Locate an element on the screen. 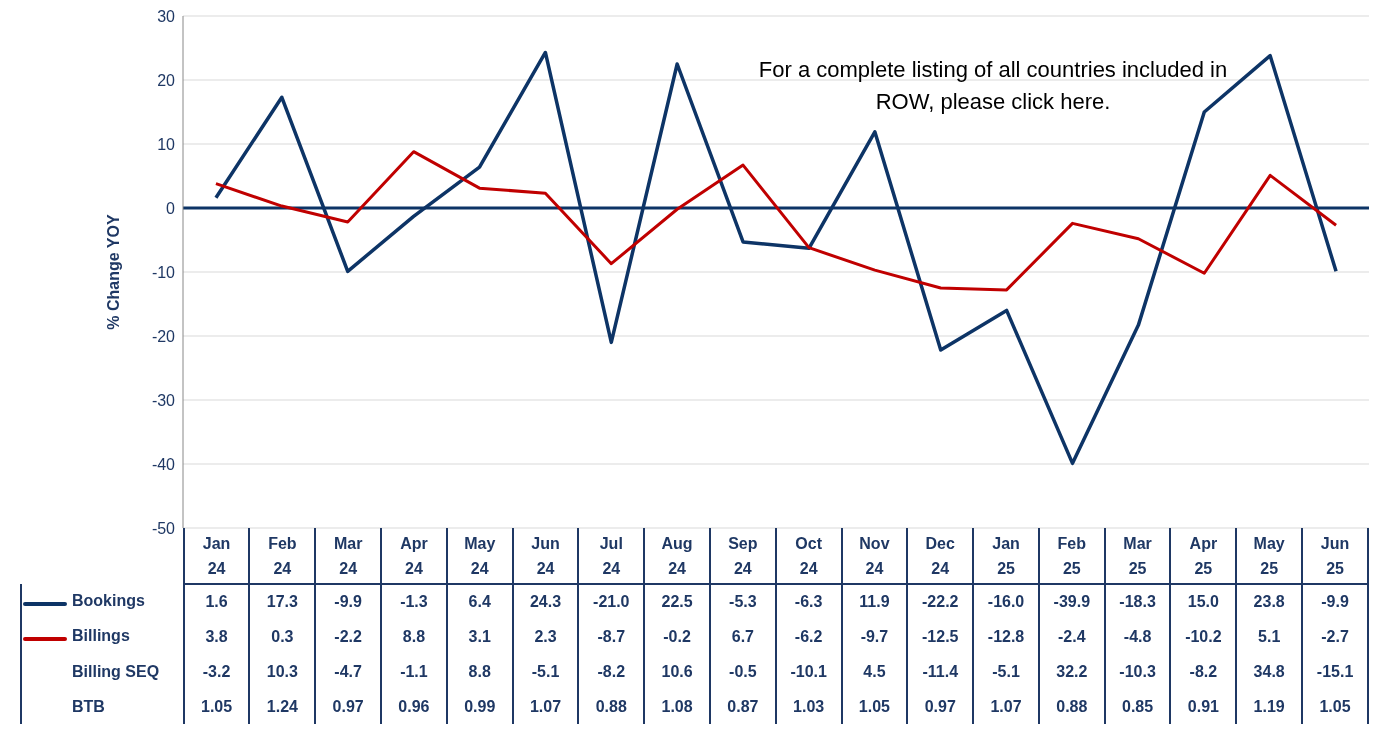  data-label: 6.7 is located at coordinates (742, 636).